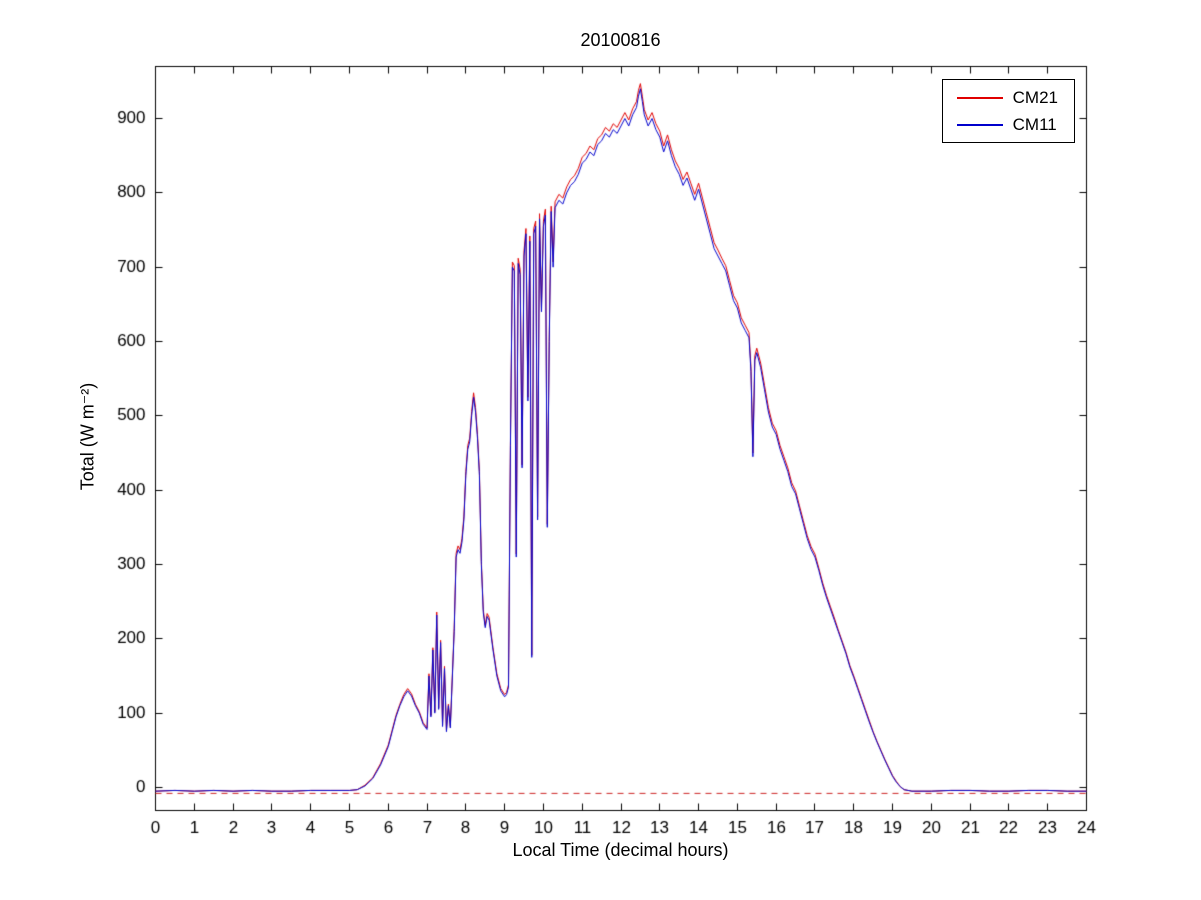 The width and height of the screenshot is (1201, 900). What do you see at coordinates (979, 124) in the screenshot?
I see `cm11-line-swatch` at bounding box center [979, 124].